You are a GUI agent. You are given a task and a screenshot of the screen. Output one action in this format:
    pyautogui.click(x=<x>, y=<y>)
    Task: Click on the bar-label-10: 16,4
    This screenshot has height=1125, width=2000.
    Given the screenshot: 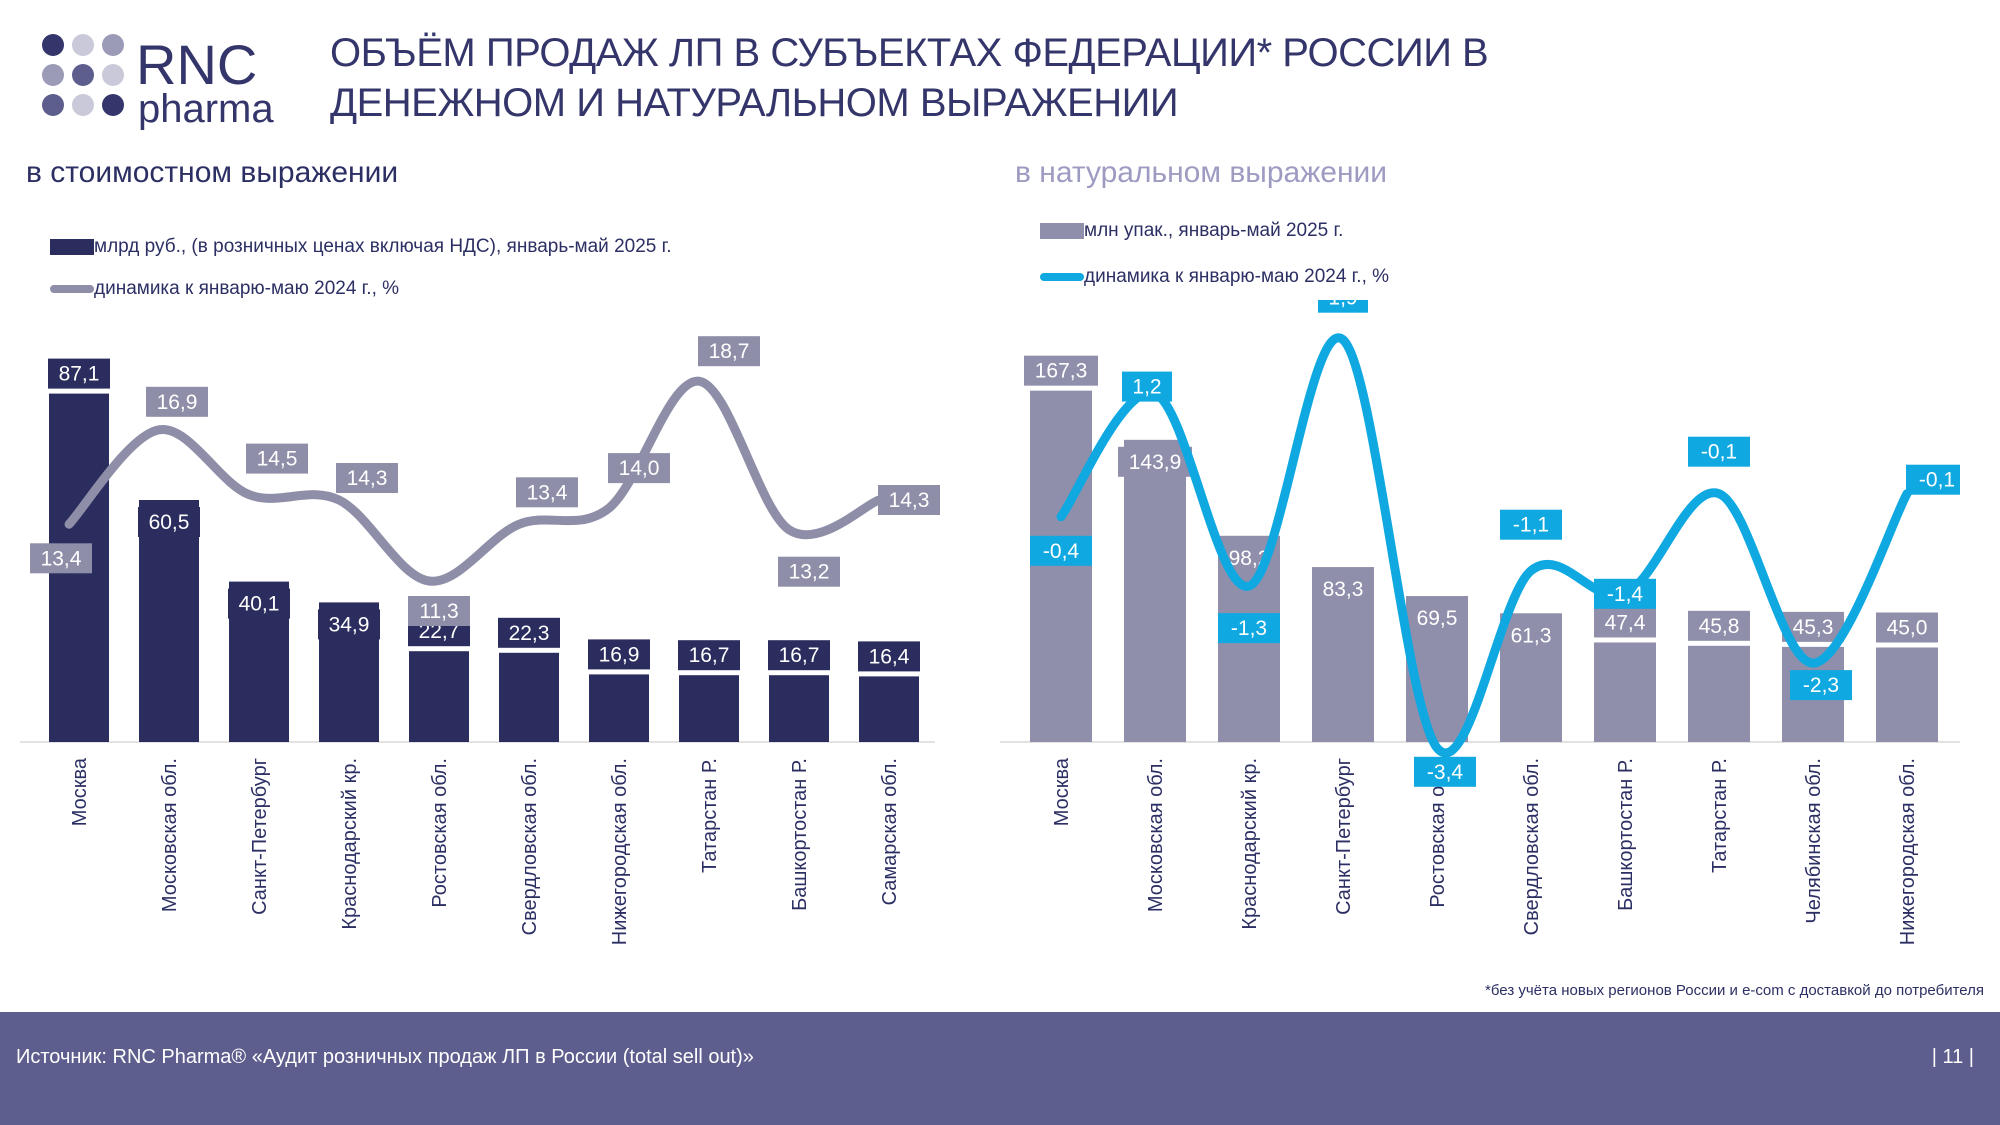 What is the action you would take?
    pyautogui.click(x=889, y=656)
    